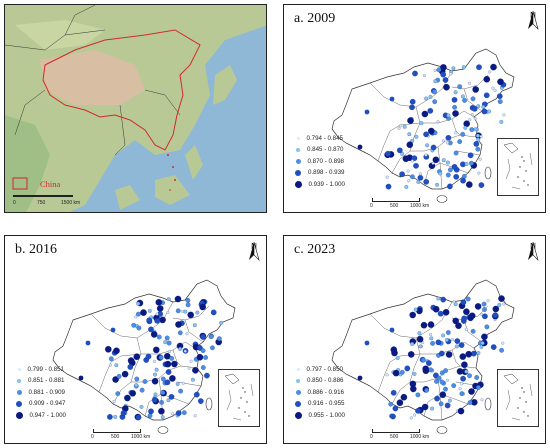 The image size is (550, 448). What do you see at coordinates (326, 184) in the screenshot?
I see `legend-label: 0.939 - 1.000` at bounding box center [326, 184].